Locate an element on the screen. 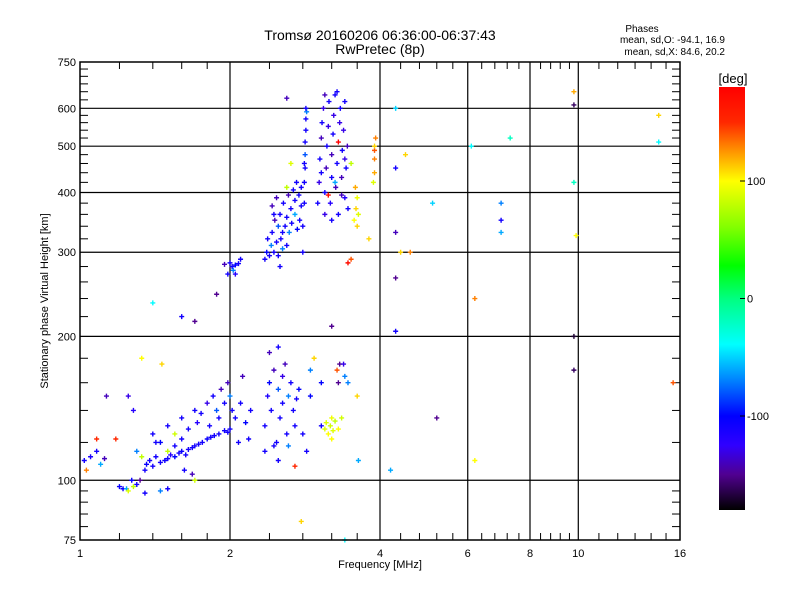 The width and height of the screenshot is (800, 600). phase-annotation-x: mean, sd,X: 84.6, 20.2 is located at coordinates (674, 52).